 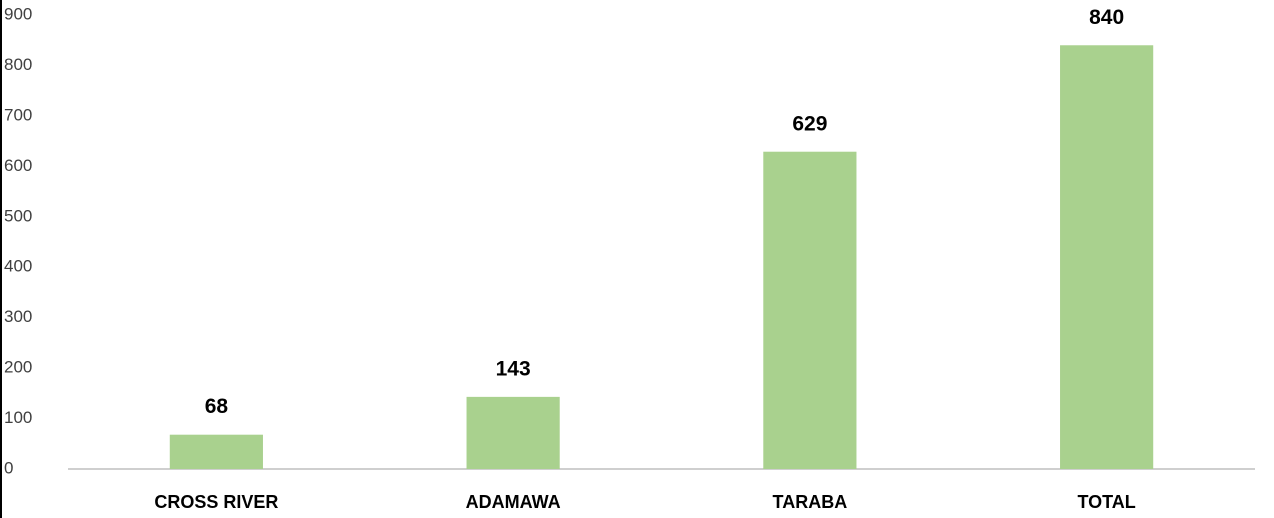 What do you see at coordinates (18, 64) in the screenshot?
I see `y-tick-label: 800` at bounding box center [18, 64].